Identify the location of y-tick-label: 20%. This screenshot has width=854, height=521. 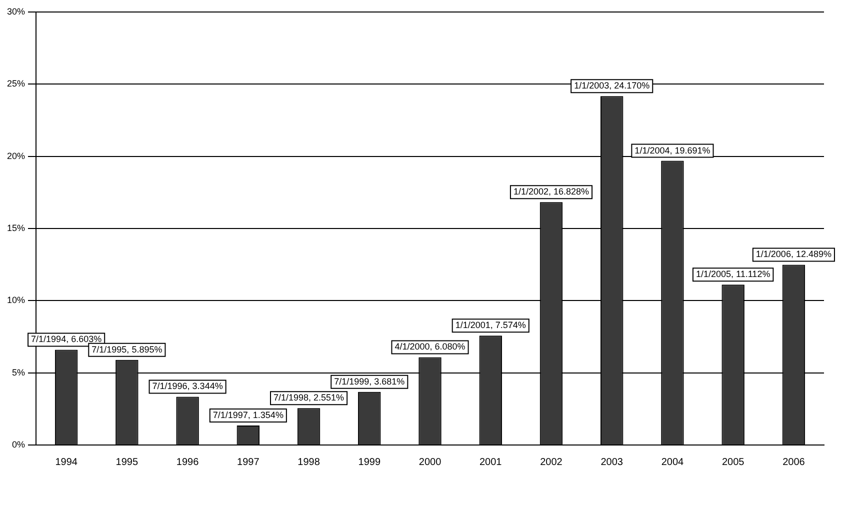
(16, 155).